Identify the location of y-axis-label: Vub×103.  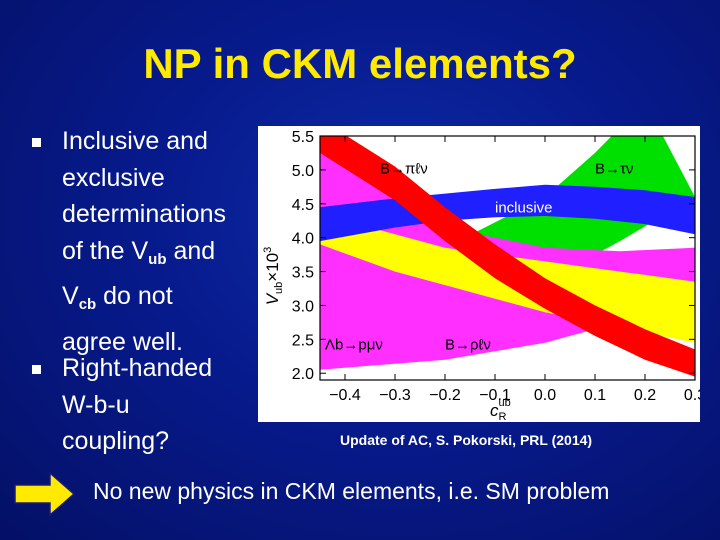
(273, 276).